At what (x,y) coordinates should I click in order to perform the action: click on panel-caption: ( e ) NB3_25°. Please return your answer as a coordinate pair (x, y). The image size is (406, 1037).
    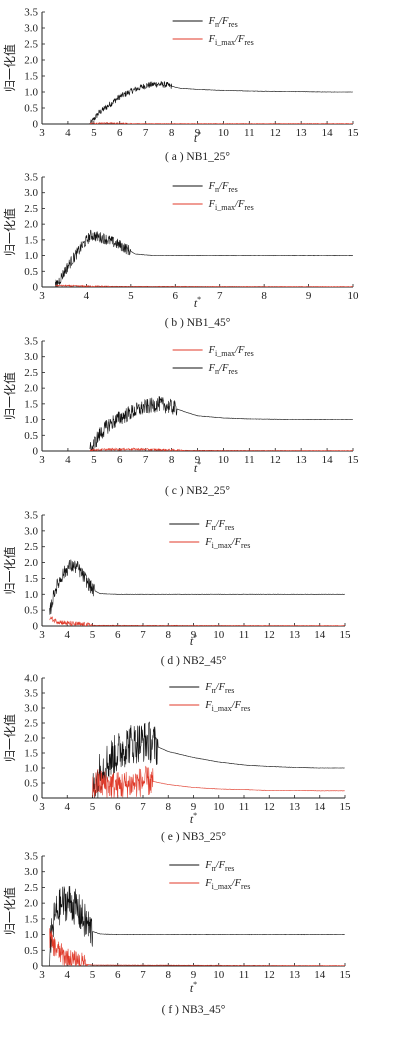
    Looking at the image, I should click on (193, 837).